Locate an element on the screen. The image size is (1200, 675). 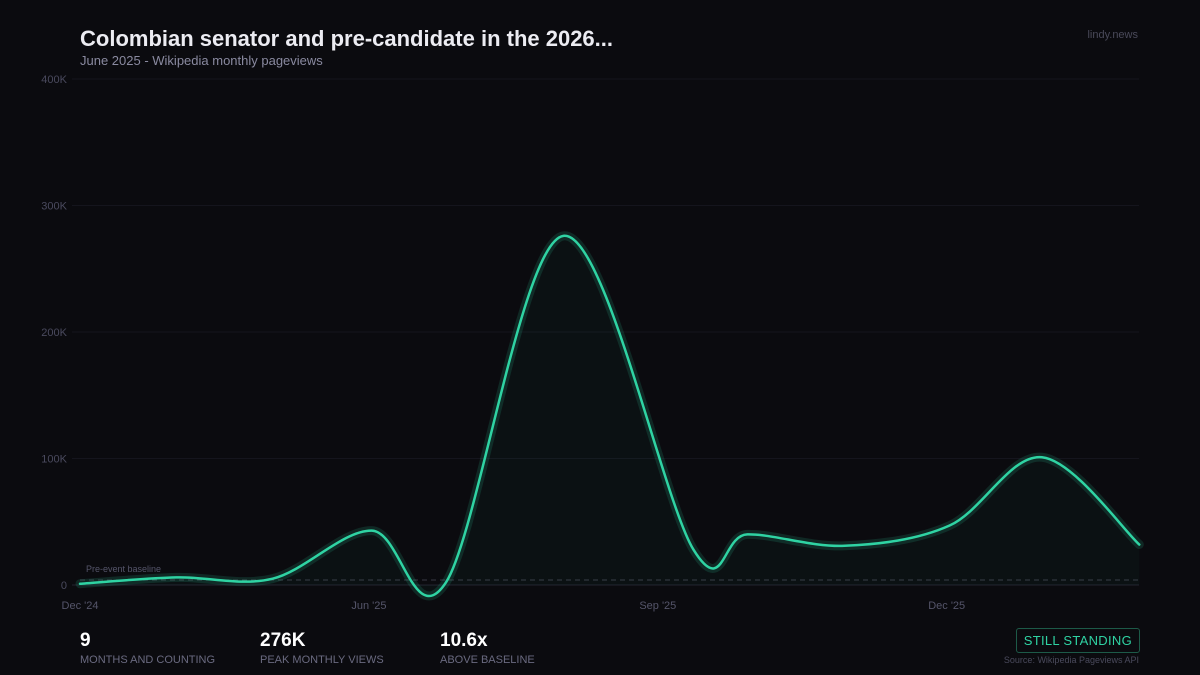
y-tick-label: 300K is located at coordinates (54, 207).